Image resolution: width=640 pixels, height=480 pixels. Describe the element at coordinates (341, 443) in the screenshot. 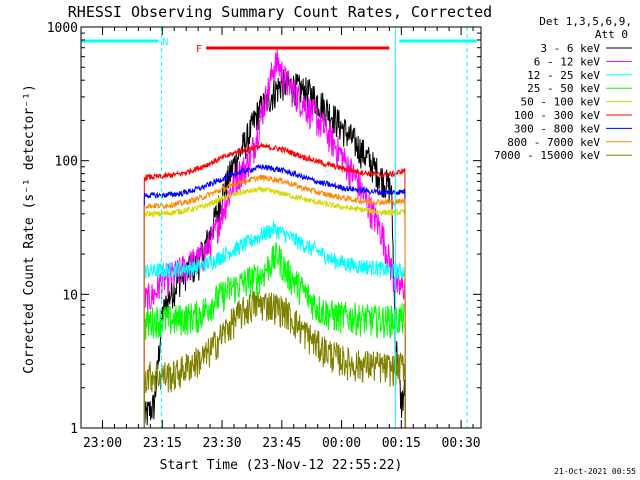

I see `x-tick-label: 00:00` at that location.